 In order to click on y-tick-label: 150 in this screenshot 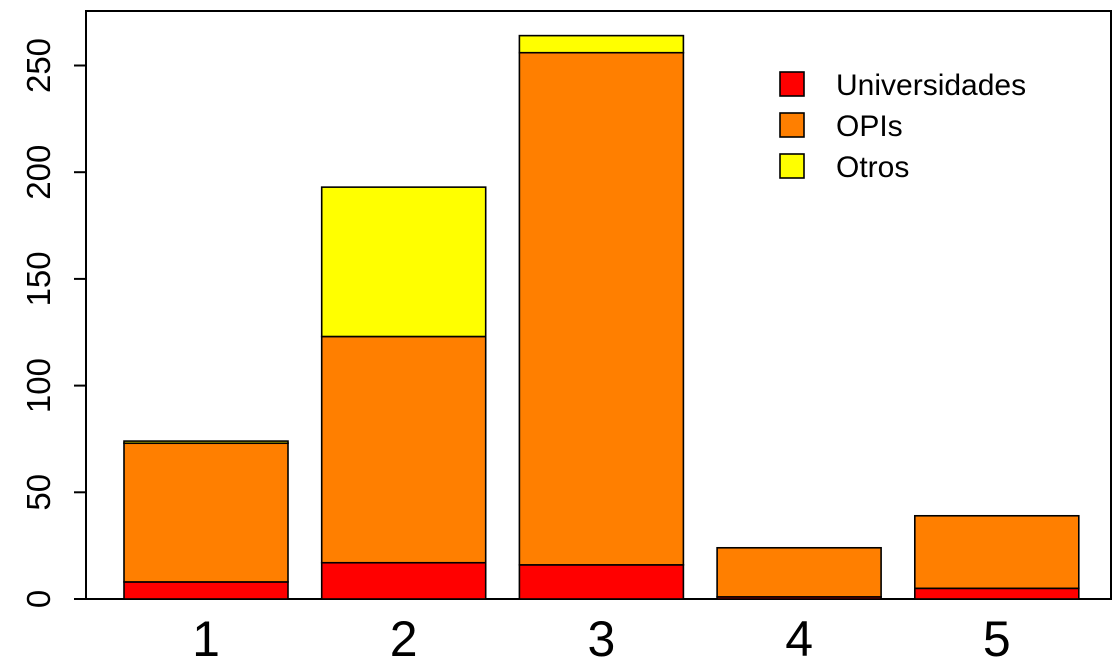, I will do `click(38, 278)`.